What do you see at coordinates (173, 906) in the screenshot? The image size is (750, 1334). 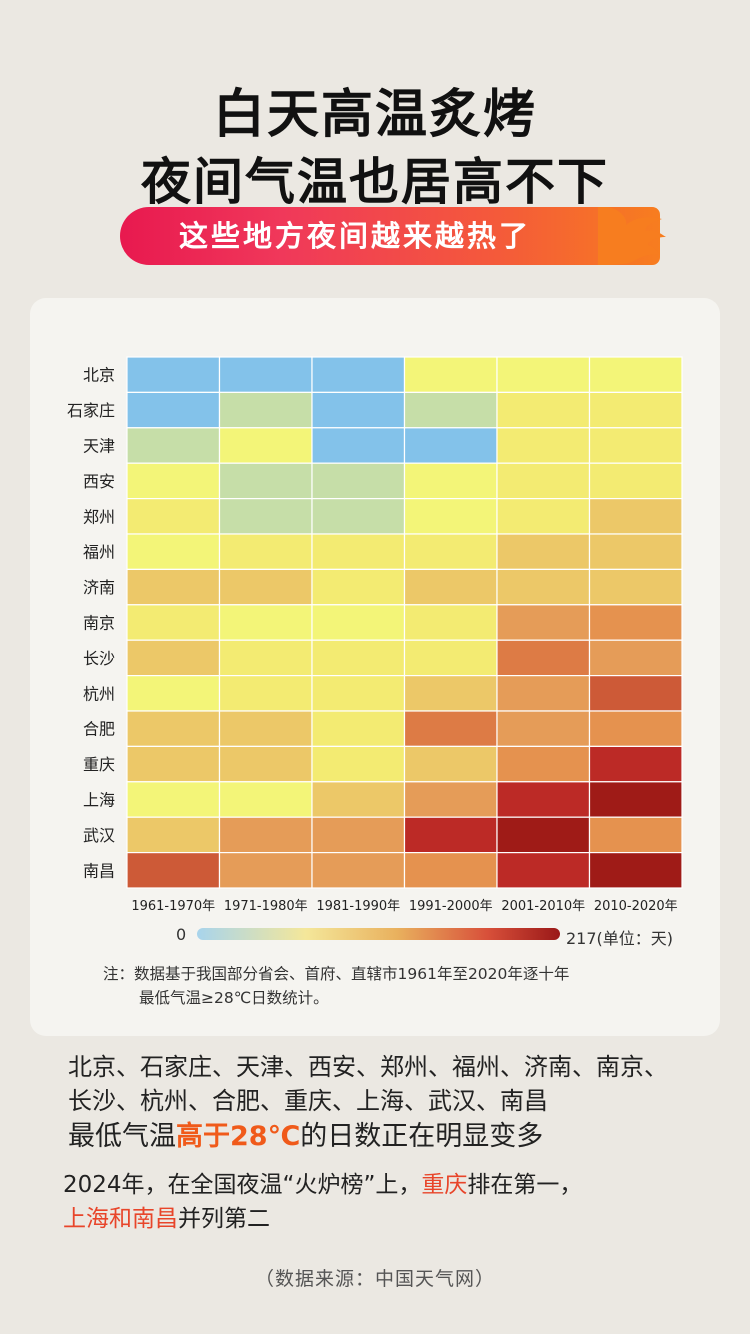 I see `column-label: 1961-1970年` at bounding box center [173, 906].